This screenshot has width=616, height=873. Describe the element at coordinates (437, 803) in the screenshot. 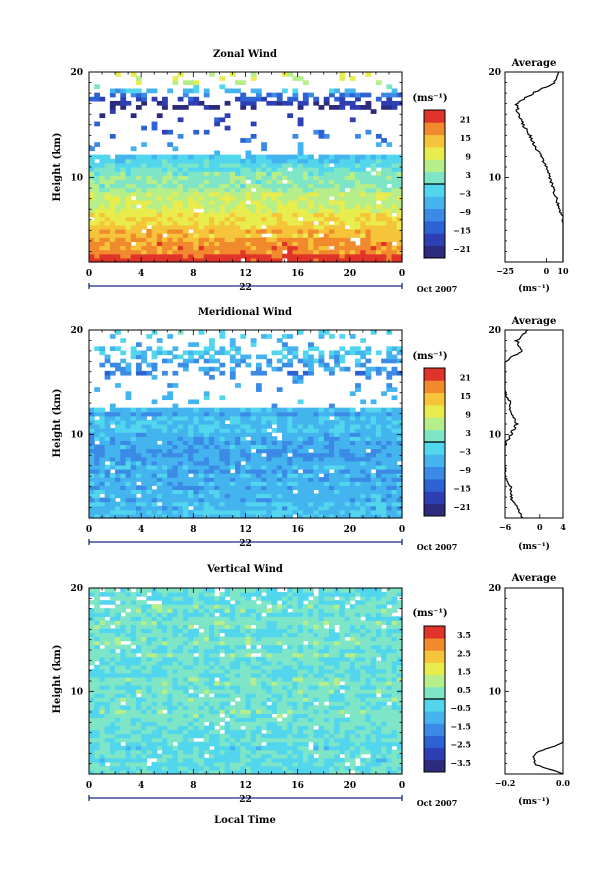

I see `date-label: Oct 2007` at that location.